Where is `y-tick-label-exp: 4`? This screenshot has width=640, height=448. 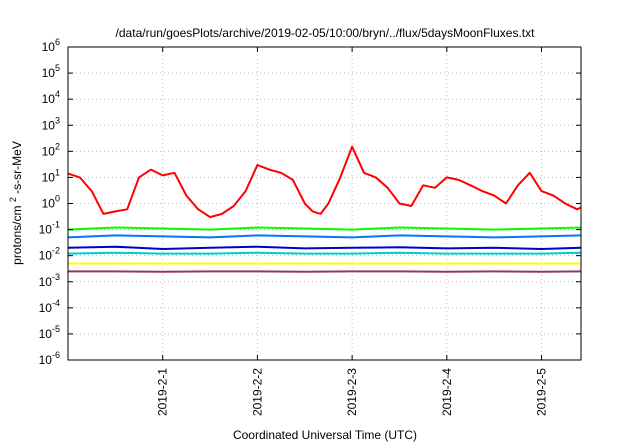 y-tick-label-exp: 4 is located at coordinates (57, 94).